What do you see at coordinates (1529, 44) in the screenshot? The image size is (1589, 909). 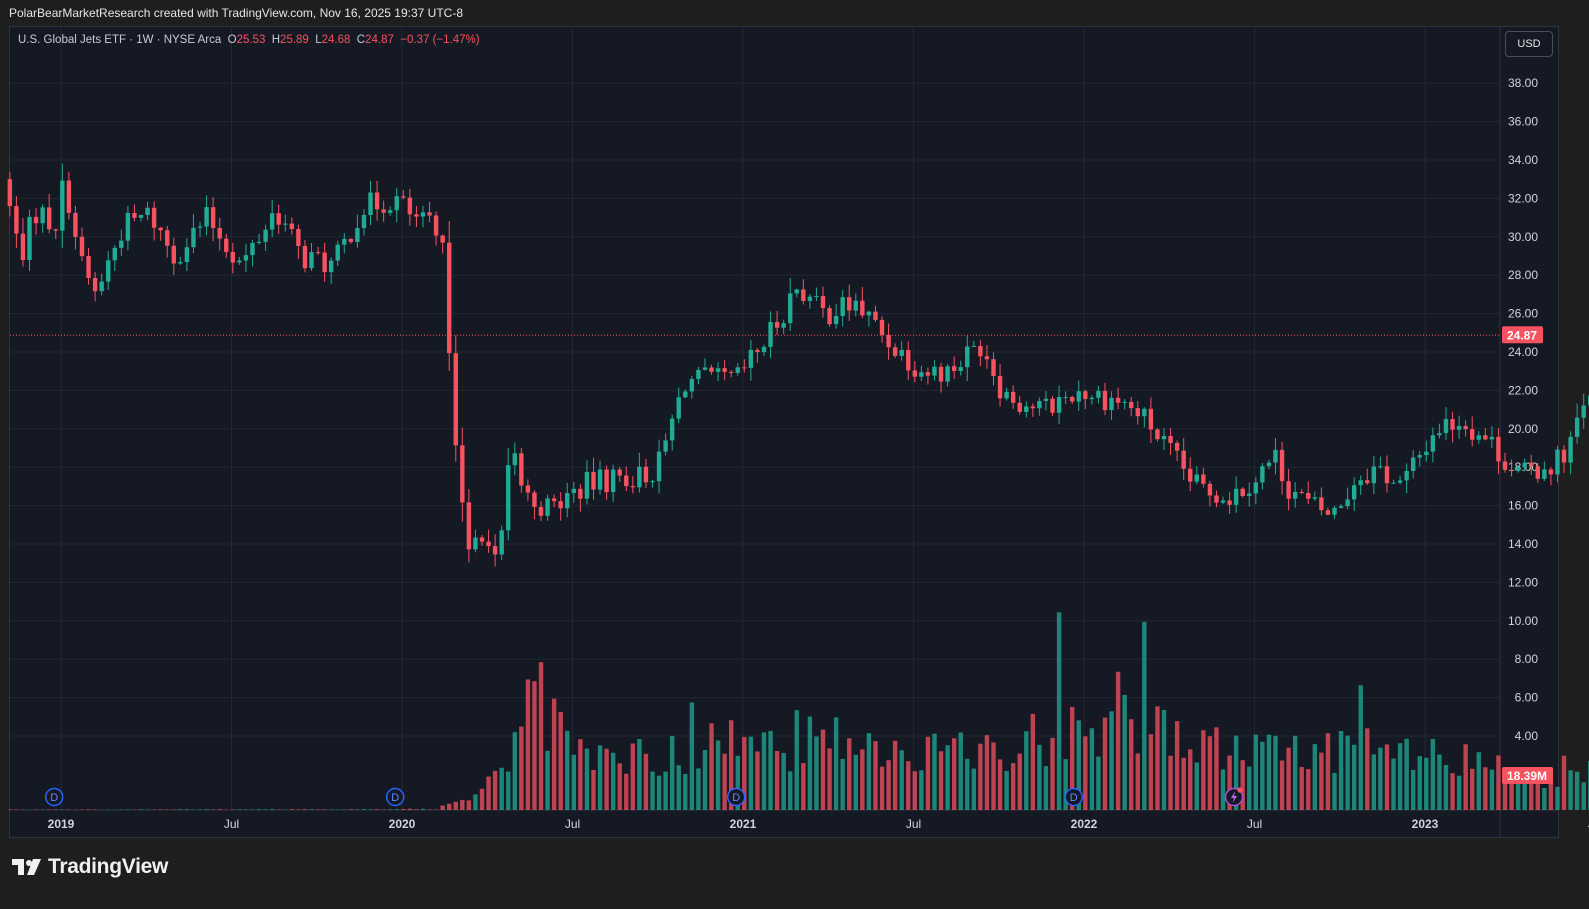 I see `currency-button: USD` at bounding box center [1529, 44].